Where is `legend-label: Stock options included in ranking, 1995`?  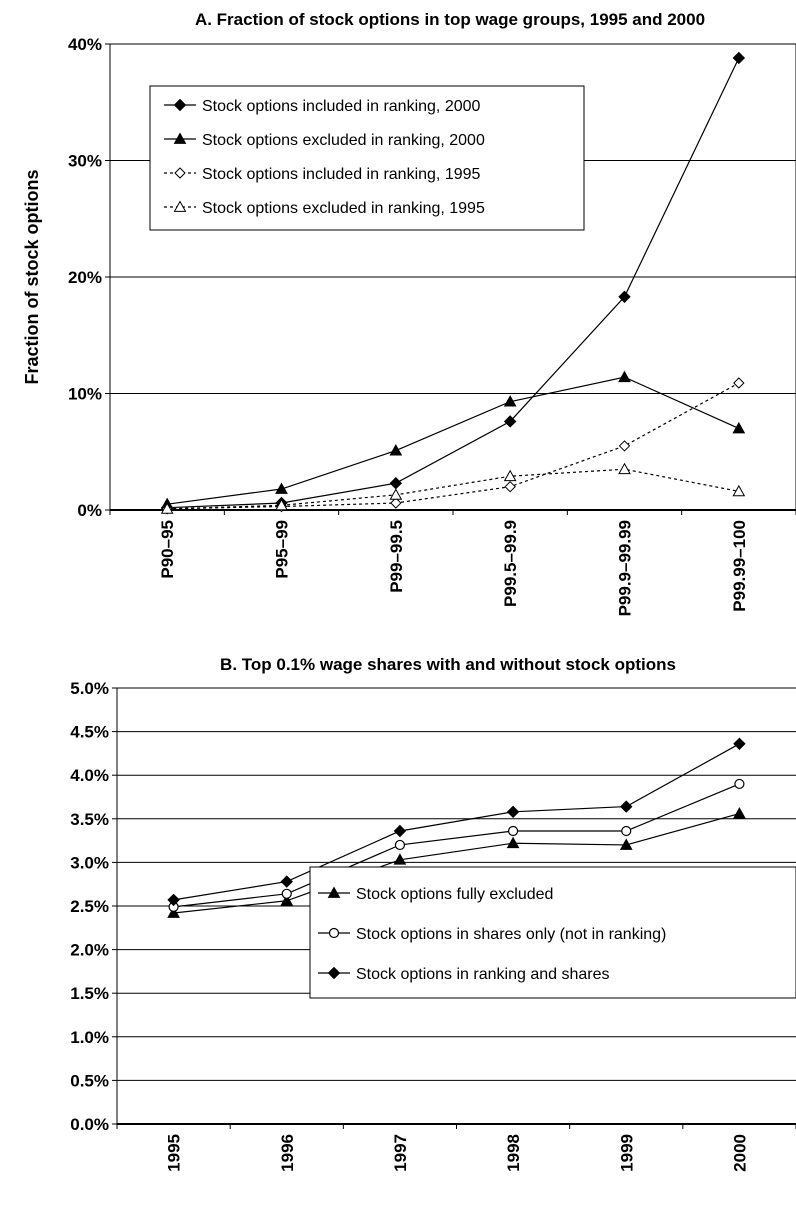
legend-label: Stock options included in ranking, 1995 is located at coordinates (341, 174).